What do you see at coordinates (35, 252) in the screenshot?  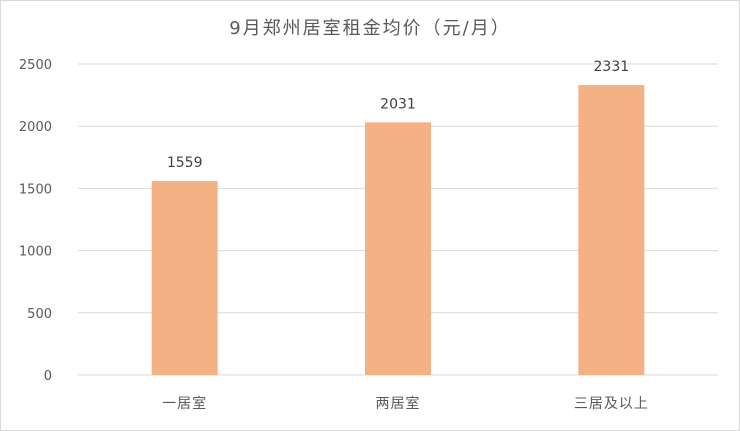 I see `y-tick-label: 1000` at bounding box center [35, 252].